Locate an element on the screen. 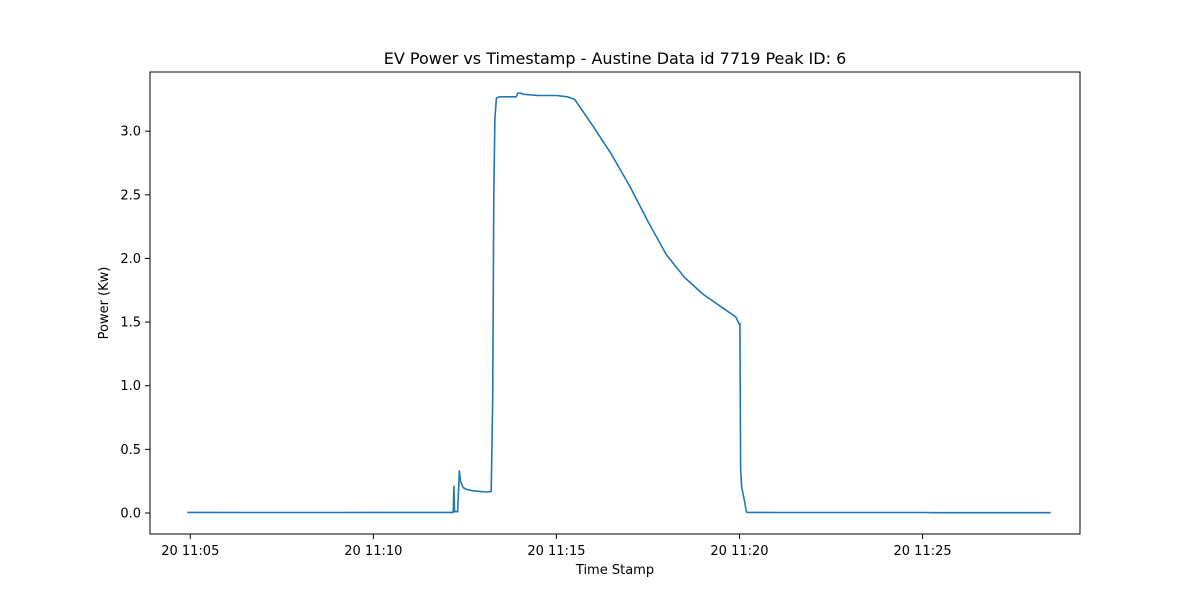 Image resolution: width=1200 pixels, height=600 pixels. y-axis-ticks: 0.0 0.5 1.0 1.5 2.0 2.5 3.0 is located at coordinates (135, 323).